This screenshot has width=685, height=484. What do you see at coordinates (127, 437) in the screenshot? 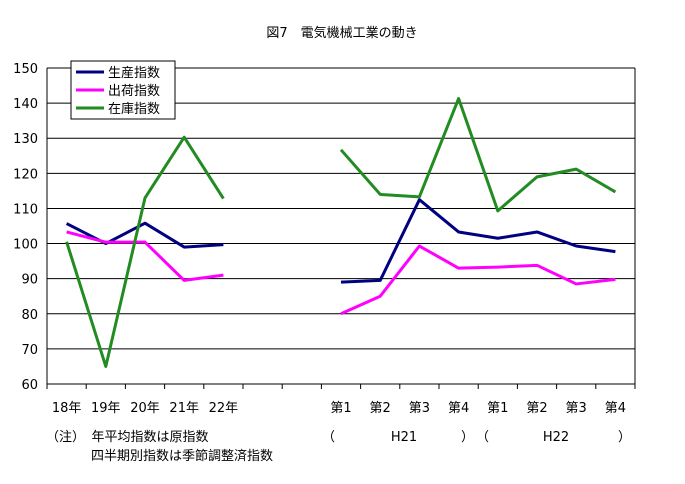
I see `note-line-1: （注） 年平均指数は原指数` at bounding box center [127, 437].